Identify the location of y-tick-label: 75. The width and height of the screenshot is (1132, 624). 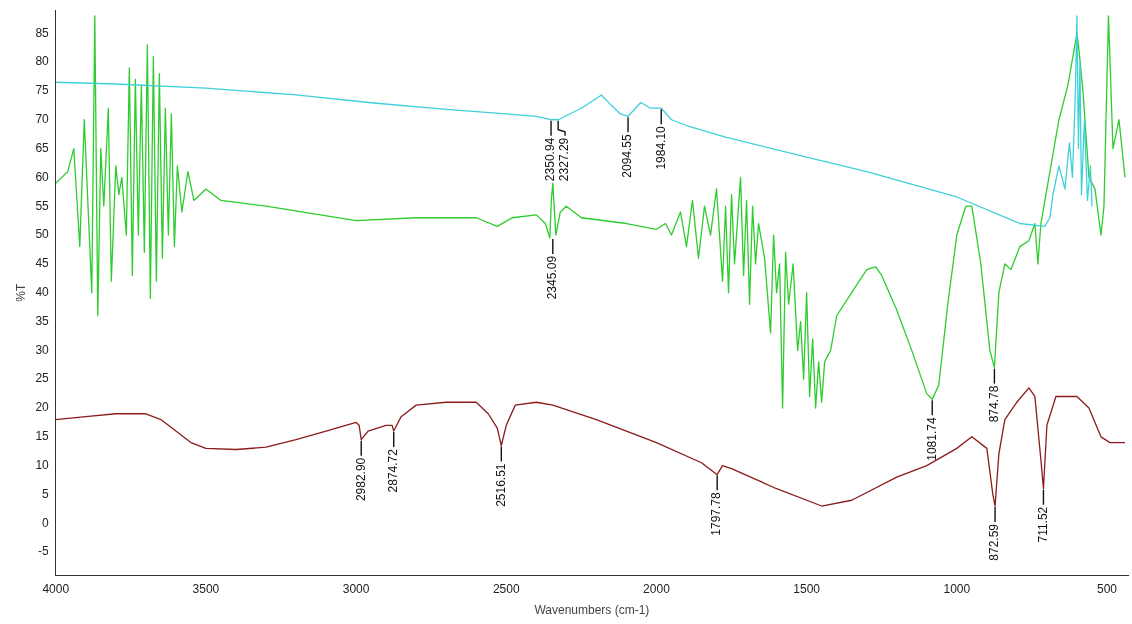
(42, 90).